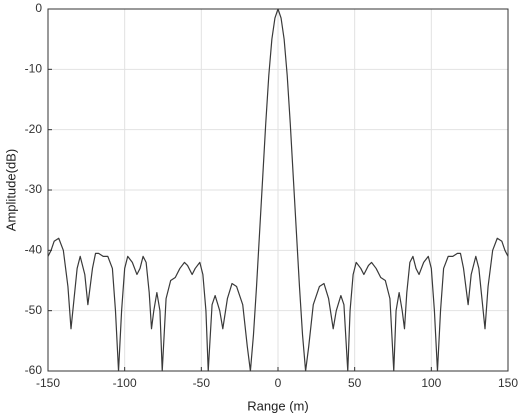  I want to click on y-tick-label: -60, so click(34, 370).